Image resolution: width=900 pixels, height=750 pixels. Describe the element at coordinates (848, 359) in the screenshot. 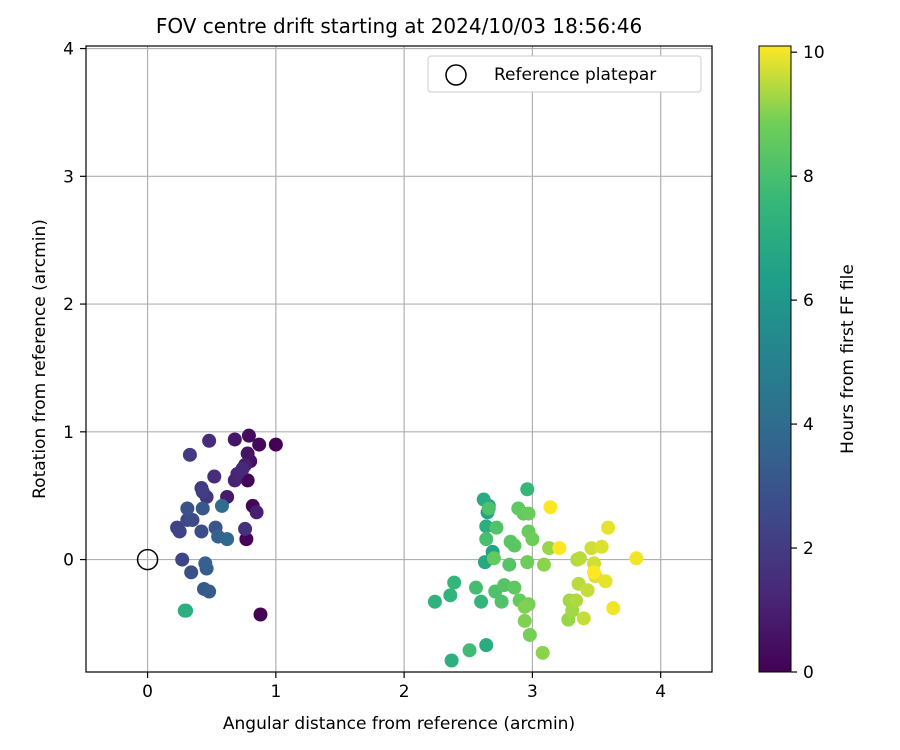

I see `colorbar-label: Hours from first FF file` at that location.